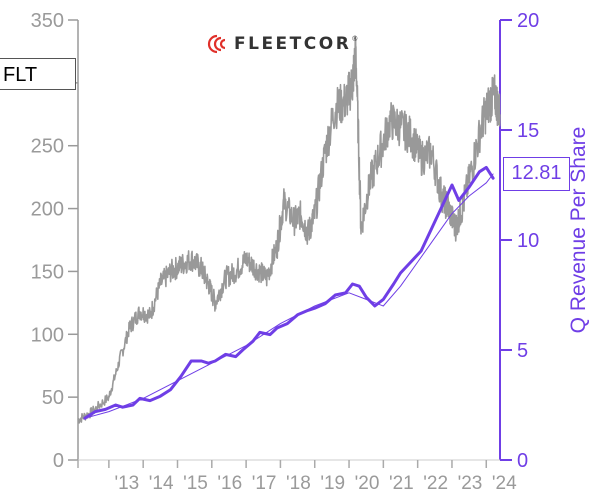  I want to click on right-tick-label: 0, so click(522, 461).